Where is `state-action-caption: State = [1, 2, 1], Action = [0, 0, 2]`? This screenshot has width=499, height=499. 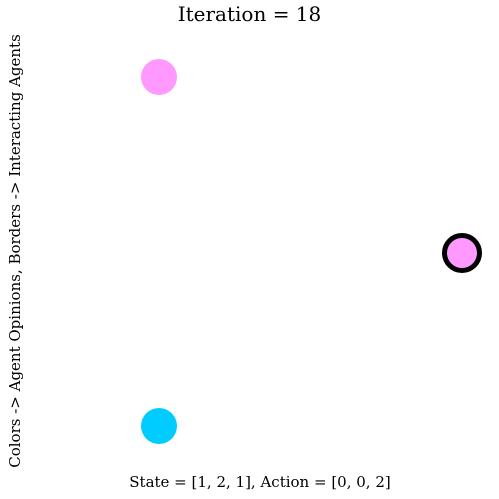 state-action-caption: State = [1, 2, 1], Action = [0, 0, 2] is located at coordinates (260, 482).